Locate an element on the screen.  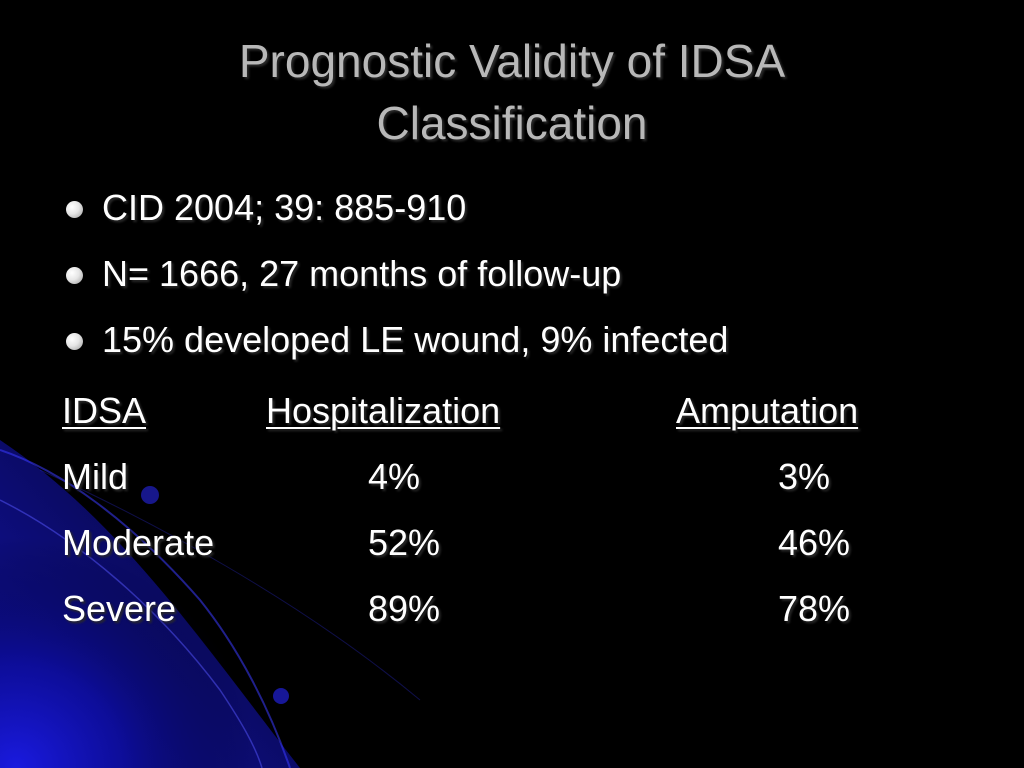
table-row: Mild 4% 3% is located at coordinates (512, 485).